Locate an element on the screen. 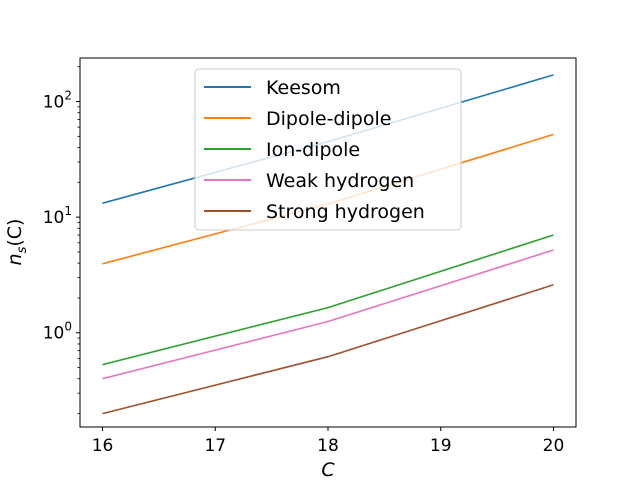  legend-label: Ion-dipole is located at coordinates (313, 150).